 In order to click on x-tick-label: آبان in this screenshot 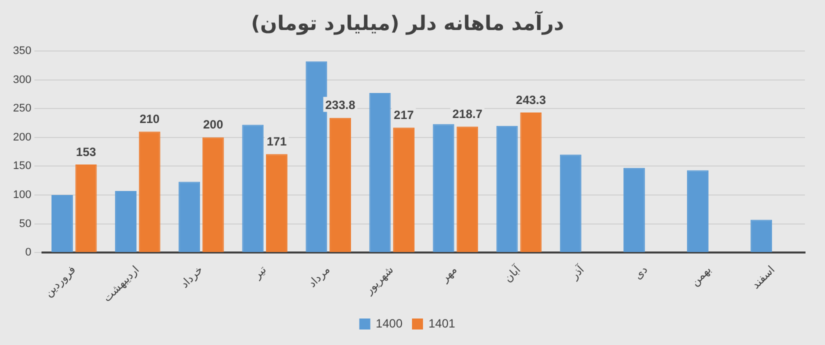, I will do `click(512, 273)`.